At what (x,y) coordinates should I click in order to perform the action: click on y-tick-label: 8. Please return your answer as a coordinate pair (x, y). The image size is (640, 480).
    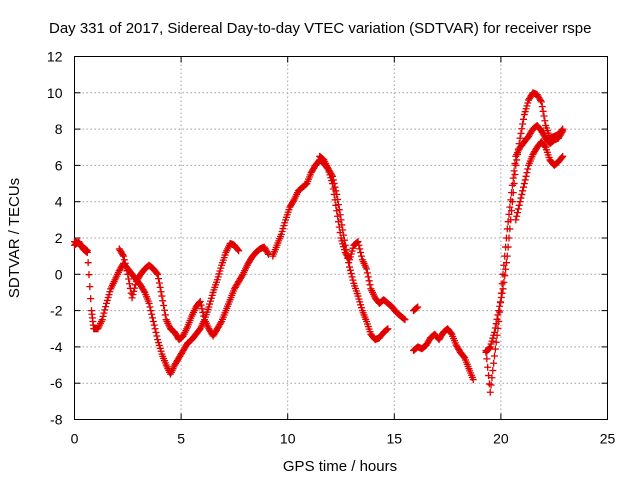
    Looking at the image, I should click on (59, 129).